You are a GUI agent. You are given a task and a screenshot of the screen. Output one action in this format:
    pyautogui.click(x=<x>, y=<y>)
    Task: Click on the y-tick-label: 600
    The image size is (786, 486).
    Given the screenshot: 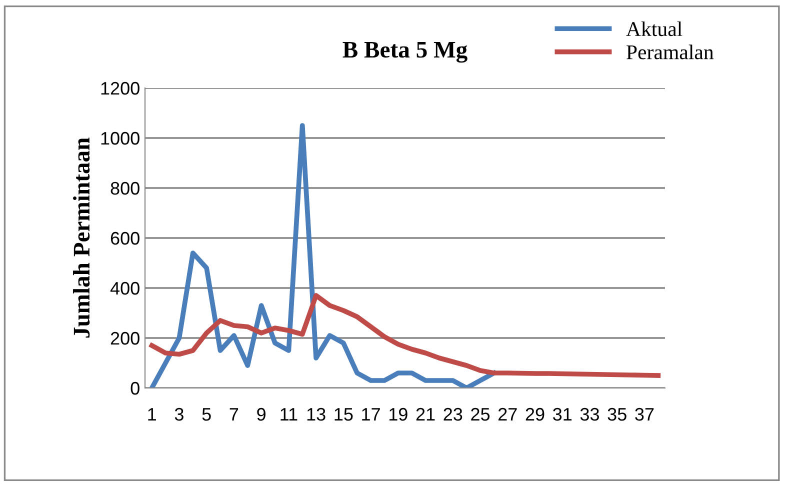 What is the action you would take?
    pyautogui.click(x=125, y=238)
    